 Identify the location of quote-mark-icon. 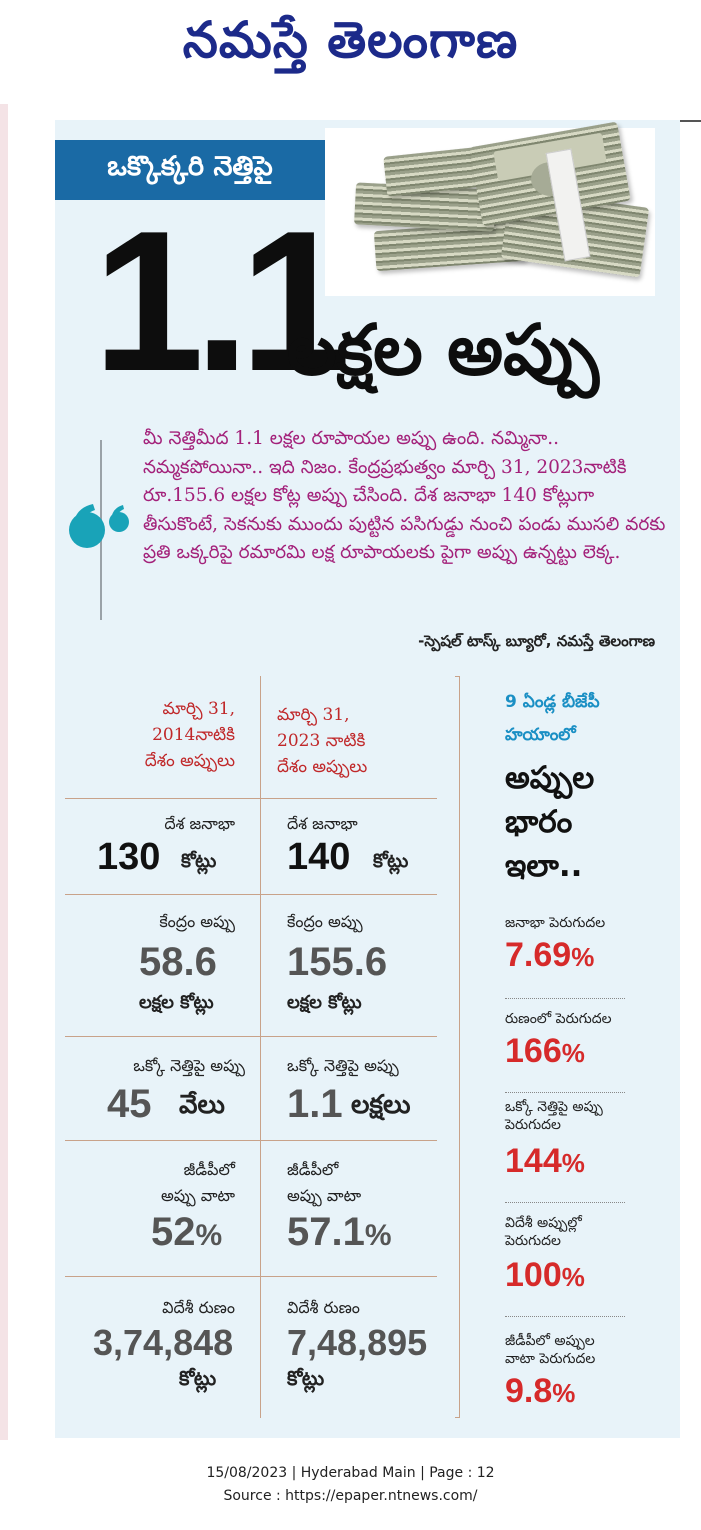
(99, 526).